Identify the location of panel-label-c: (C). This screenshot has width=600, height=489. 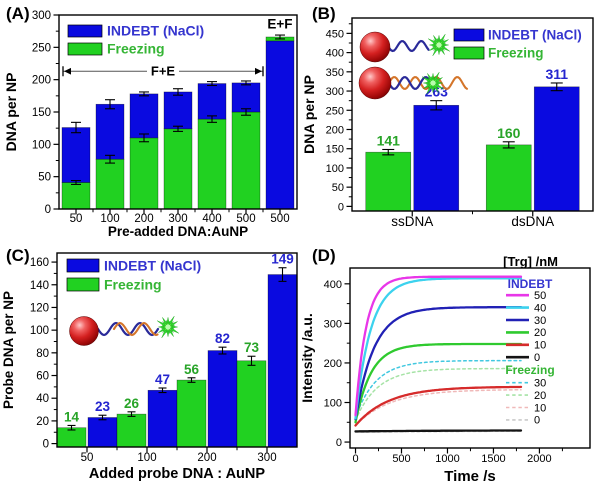
(18, 255).